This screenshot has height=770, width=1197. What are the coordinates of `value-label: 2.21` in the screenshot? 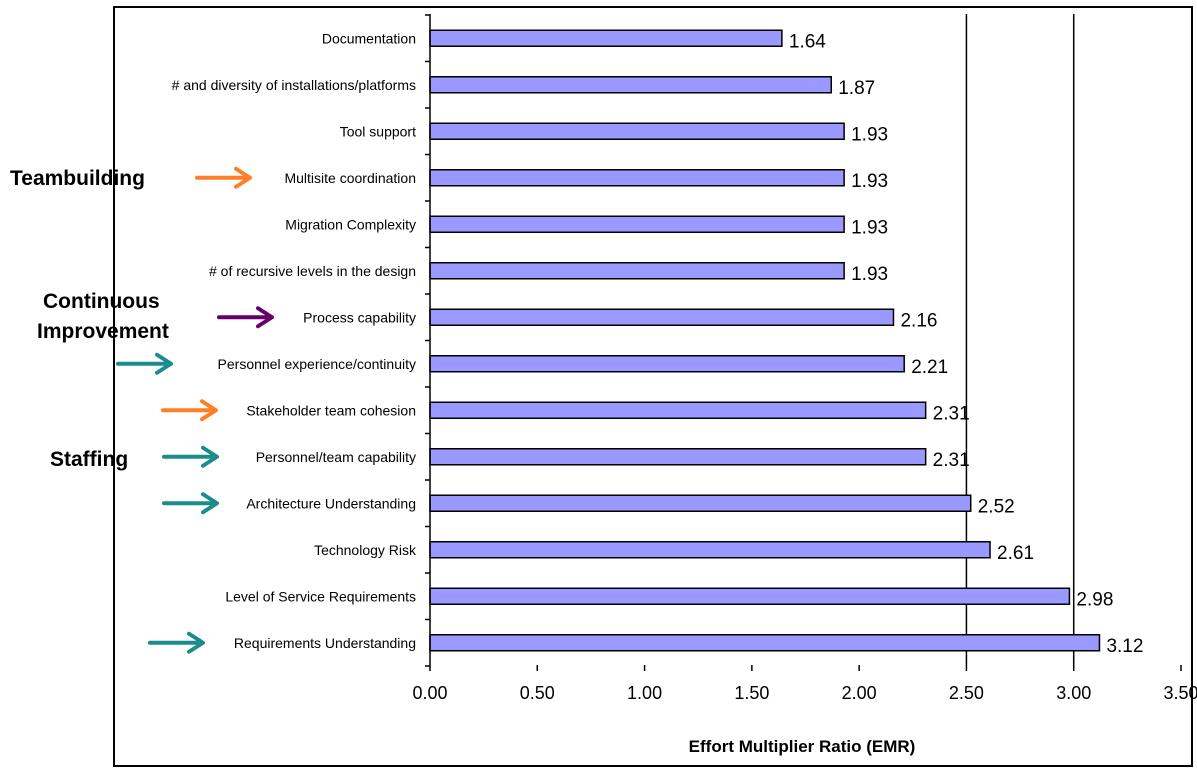 It's located at (929, 367).